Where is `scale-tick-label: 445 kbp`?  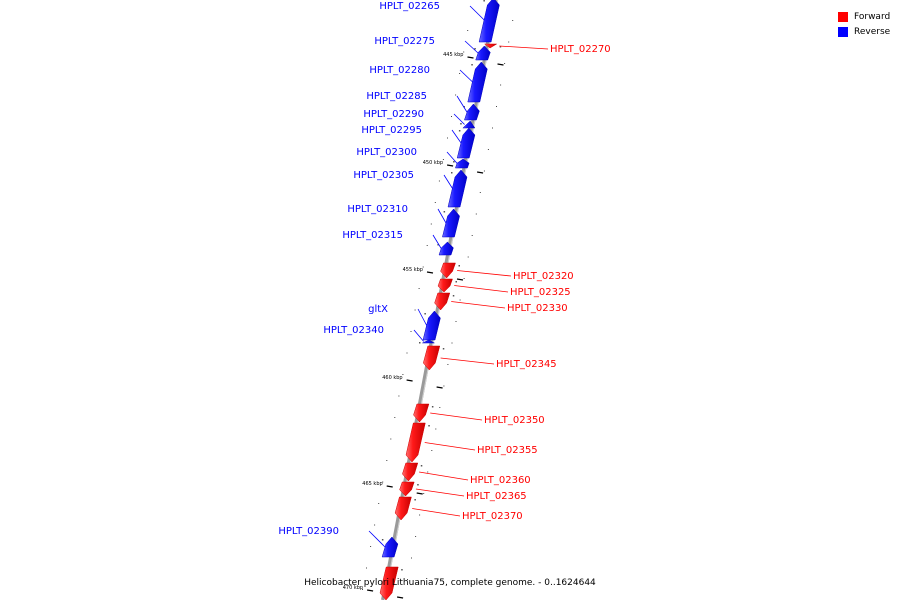 scale-tick-label: 445 kbp is located at coordinates (453, 55).